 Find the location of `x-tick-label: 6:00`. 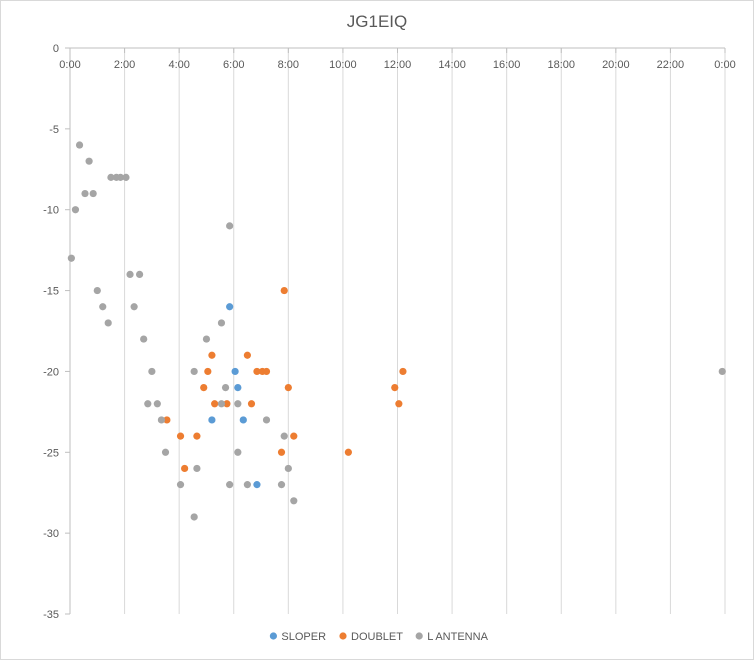

x-tick-label: 6:00 is located at coordinates (233, 65).